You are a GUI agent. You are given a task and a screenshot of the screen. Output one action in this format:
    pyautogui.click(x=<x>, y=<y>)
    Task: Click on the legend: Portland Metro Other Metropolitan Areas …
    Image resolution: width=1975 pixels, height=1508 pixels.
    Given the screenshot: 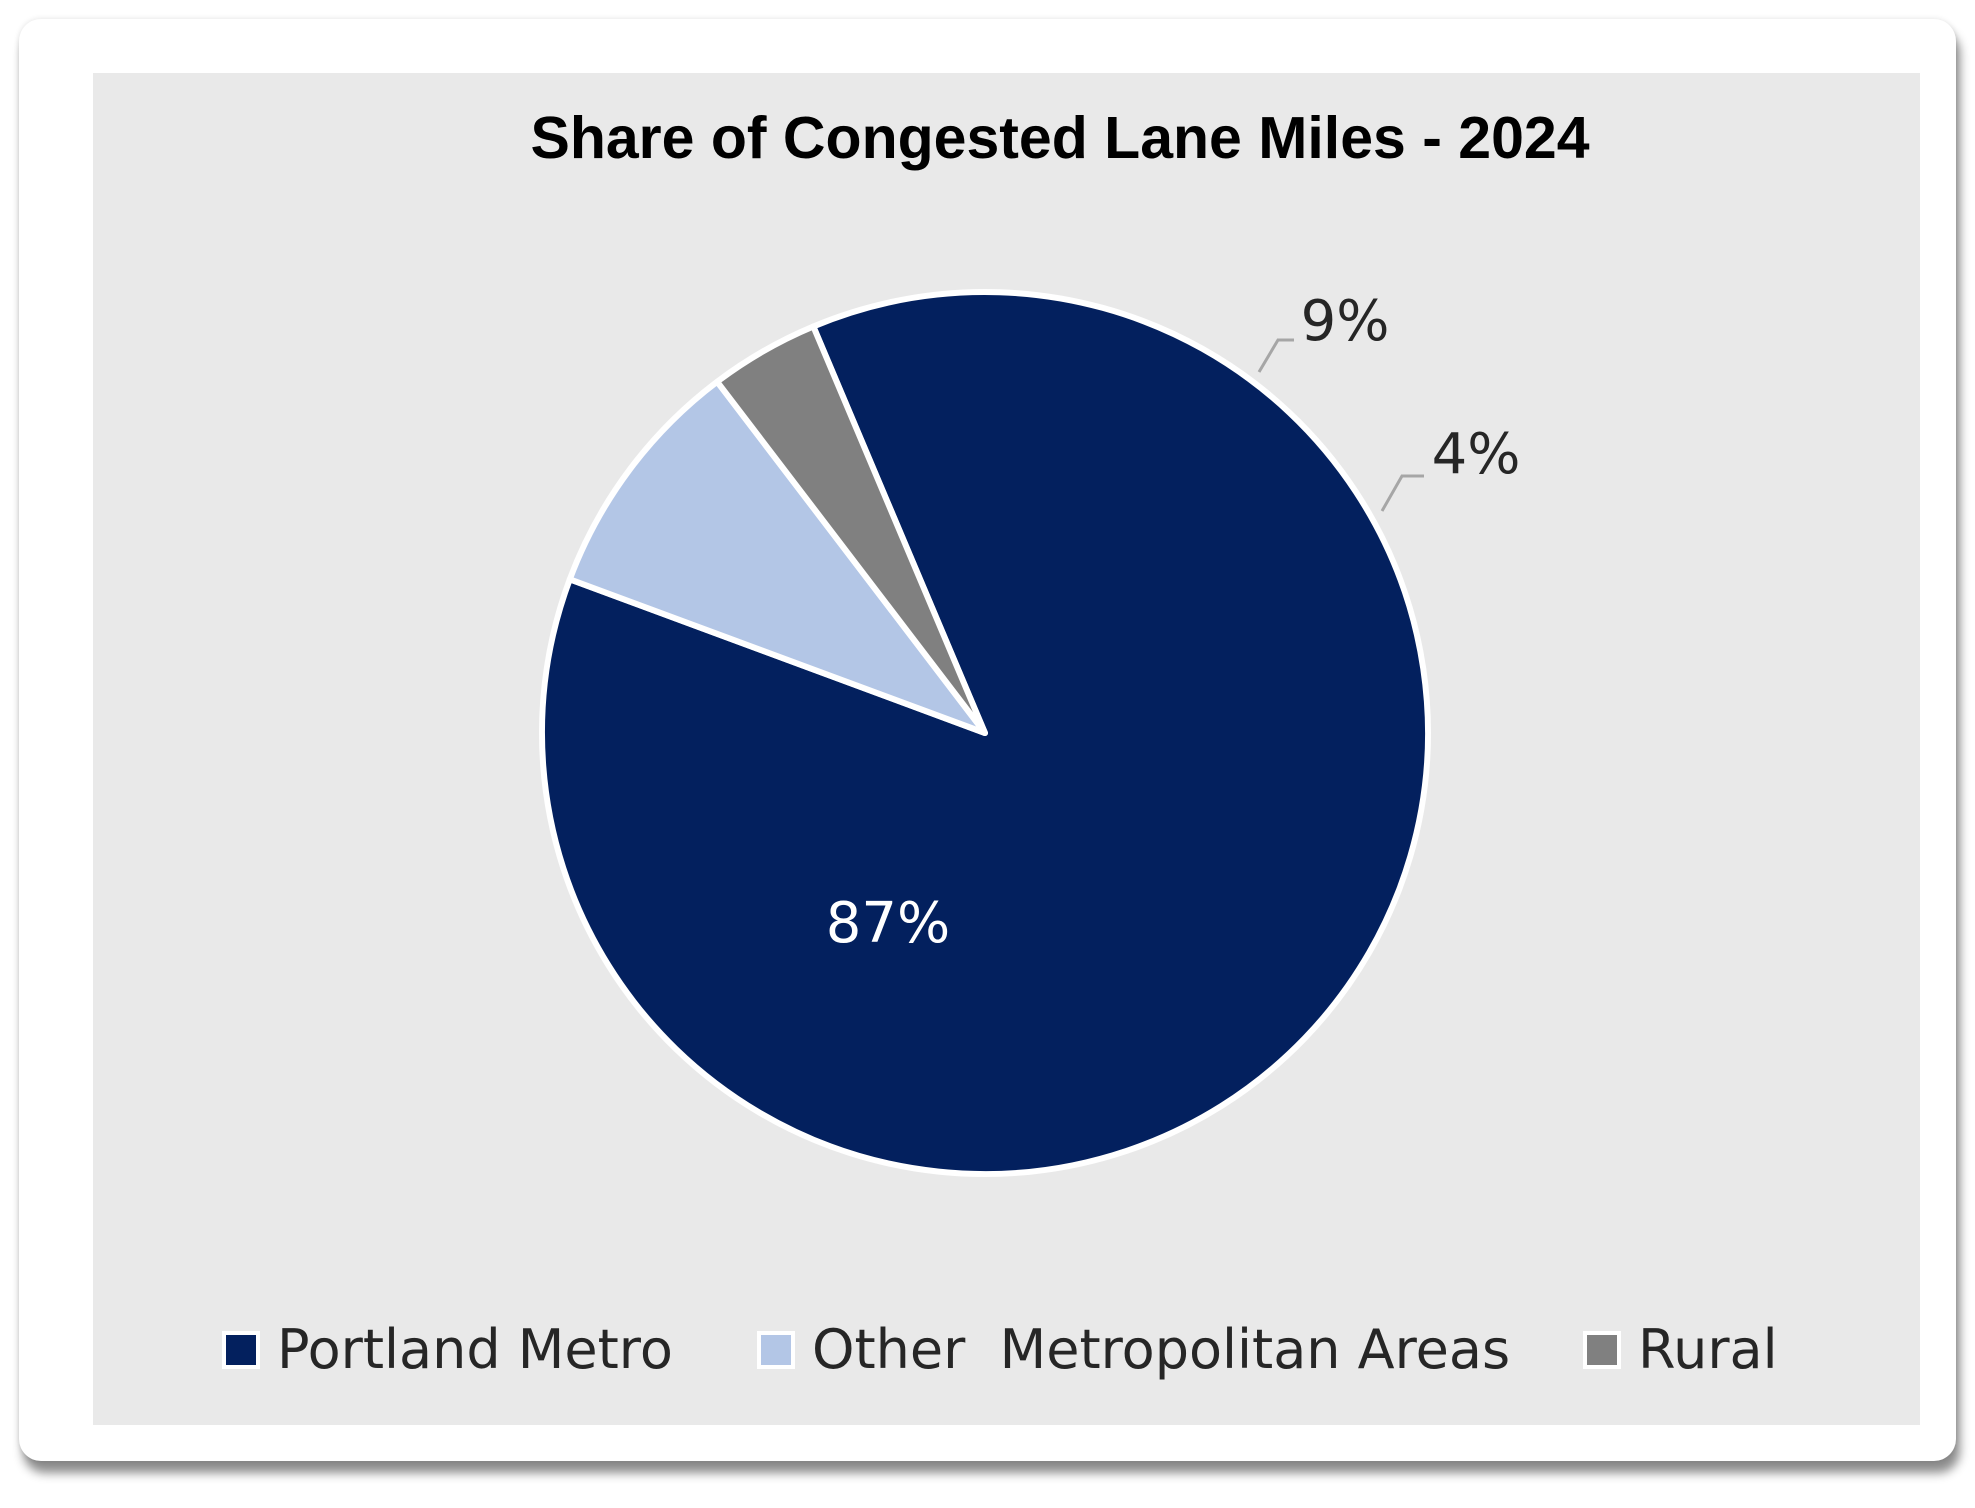 What is the action you would take?
    pyautogui.click(x=987, y=1353)
    